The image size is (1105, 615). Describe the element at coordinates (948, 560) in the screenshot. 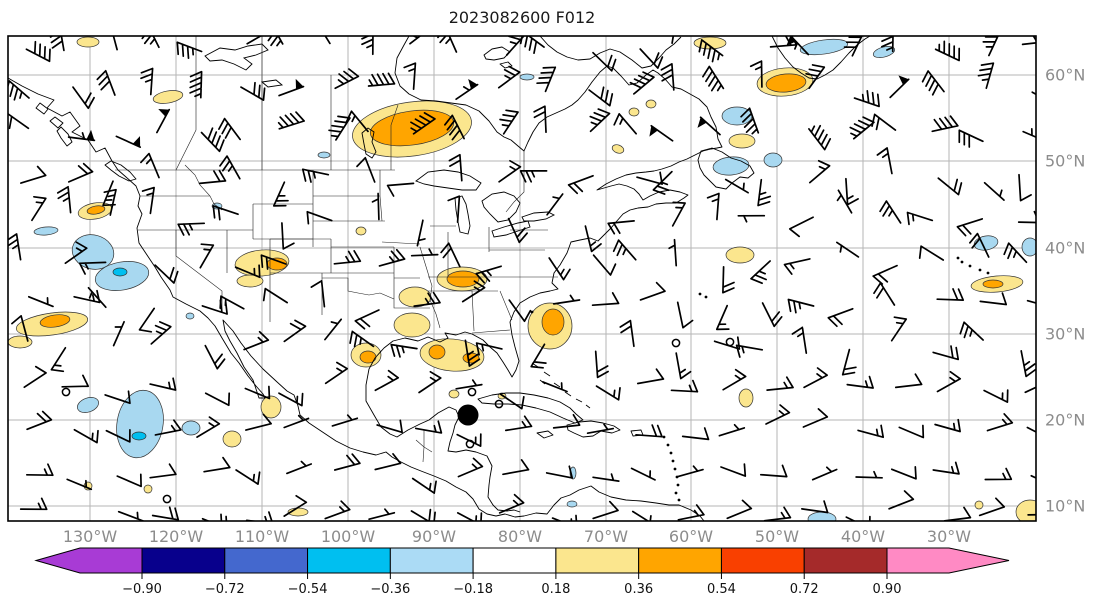

I see `colorbar-over-arrow` at that location.